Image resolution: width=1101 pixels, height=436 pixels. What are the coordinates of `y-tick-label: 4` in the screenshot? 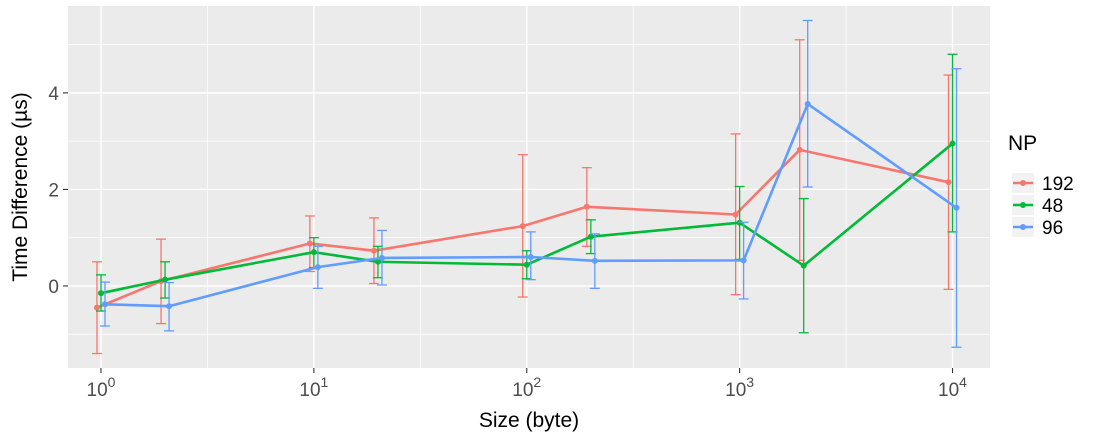 It's located at (53, 94).